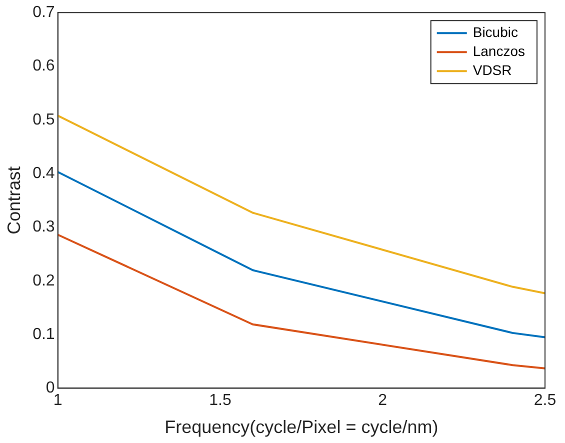 This screenshot has height=443, width=565. What do you see at coordinates (57, 401) in the screenshot?
I see `x-tick-label: 1` at bounding box center [57, 401].